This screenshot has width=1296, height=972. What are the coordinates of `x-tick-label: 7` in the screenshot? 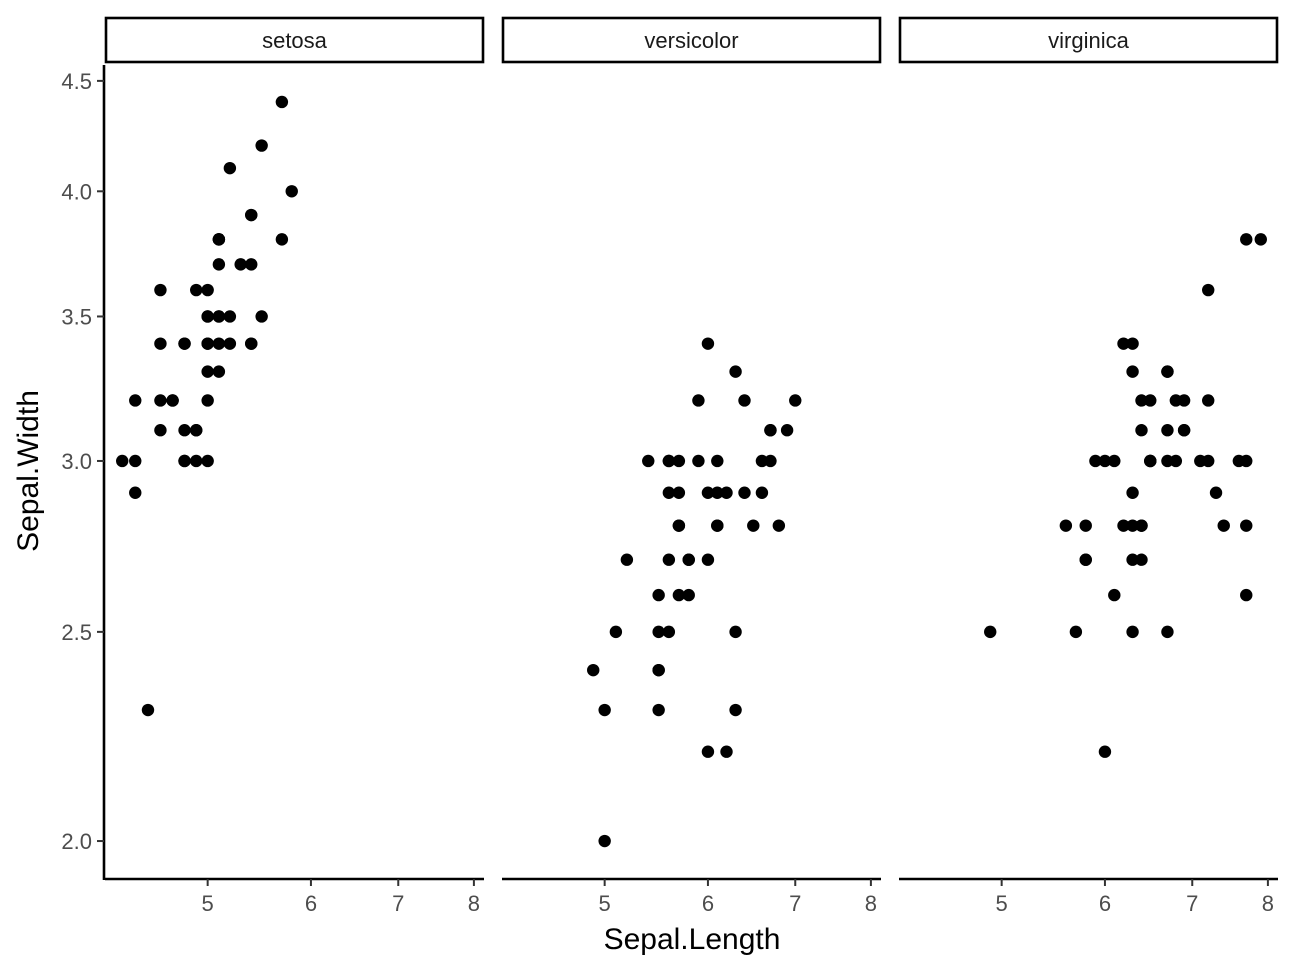 It's located at (795, 903).